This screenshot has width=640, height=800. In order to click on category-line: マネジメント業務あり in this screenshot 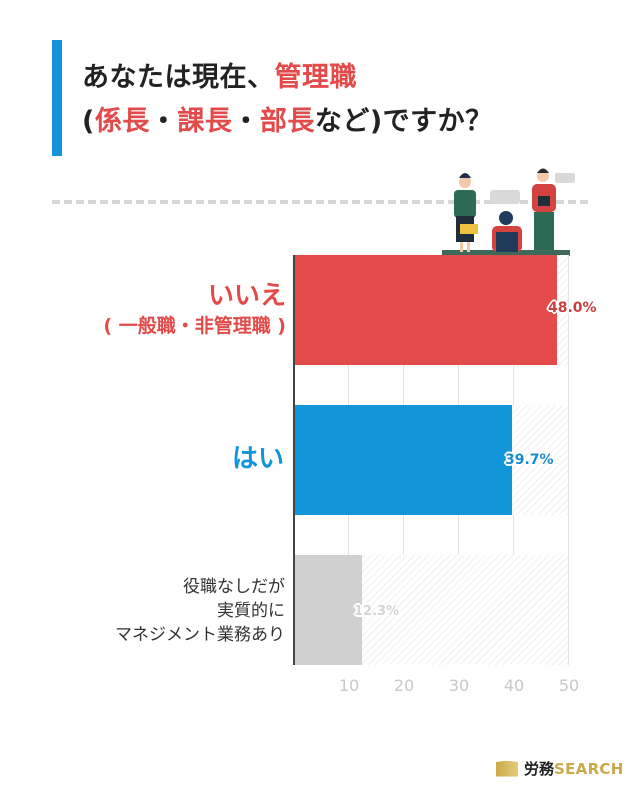, I will do `click(200, 635)`.